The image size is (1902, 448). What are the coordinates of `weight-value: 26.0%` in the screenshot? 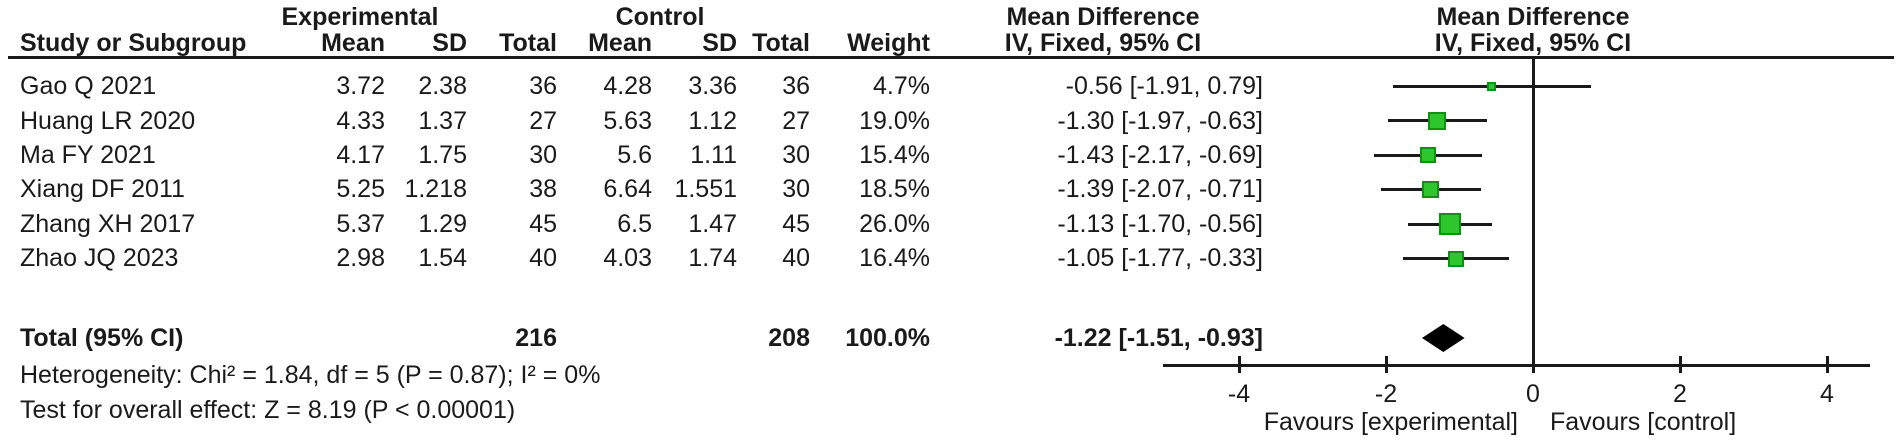 It's located at (894, 224).